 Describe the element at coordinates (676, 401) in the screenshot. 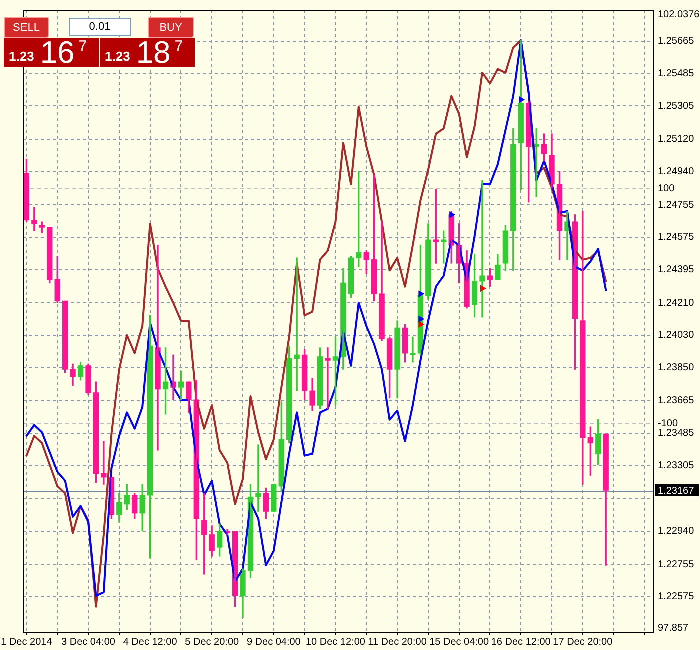

I see `y-tick-label: 1.23665` at that location.